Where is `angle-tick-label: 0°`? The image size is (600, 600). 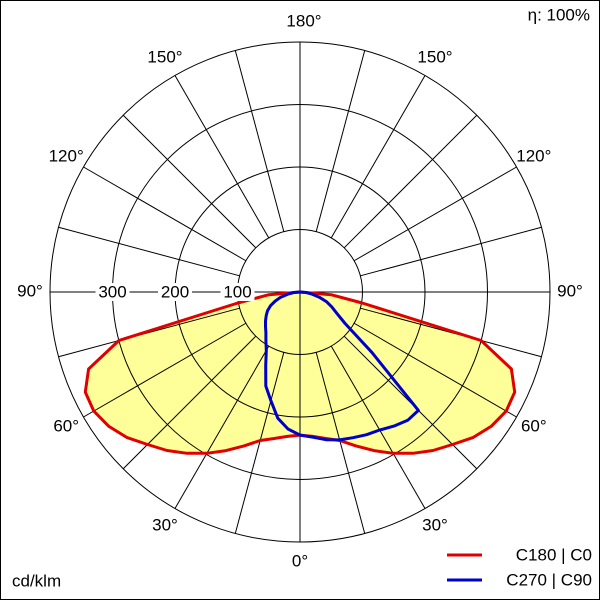 angle-tick-label: 0° is located at coordinates (300, 560).